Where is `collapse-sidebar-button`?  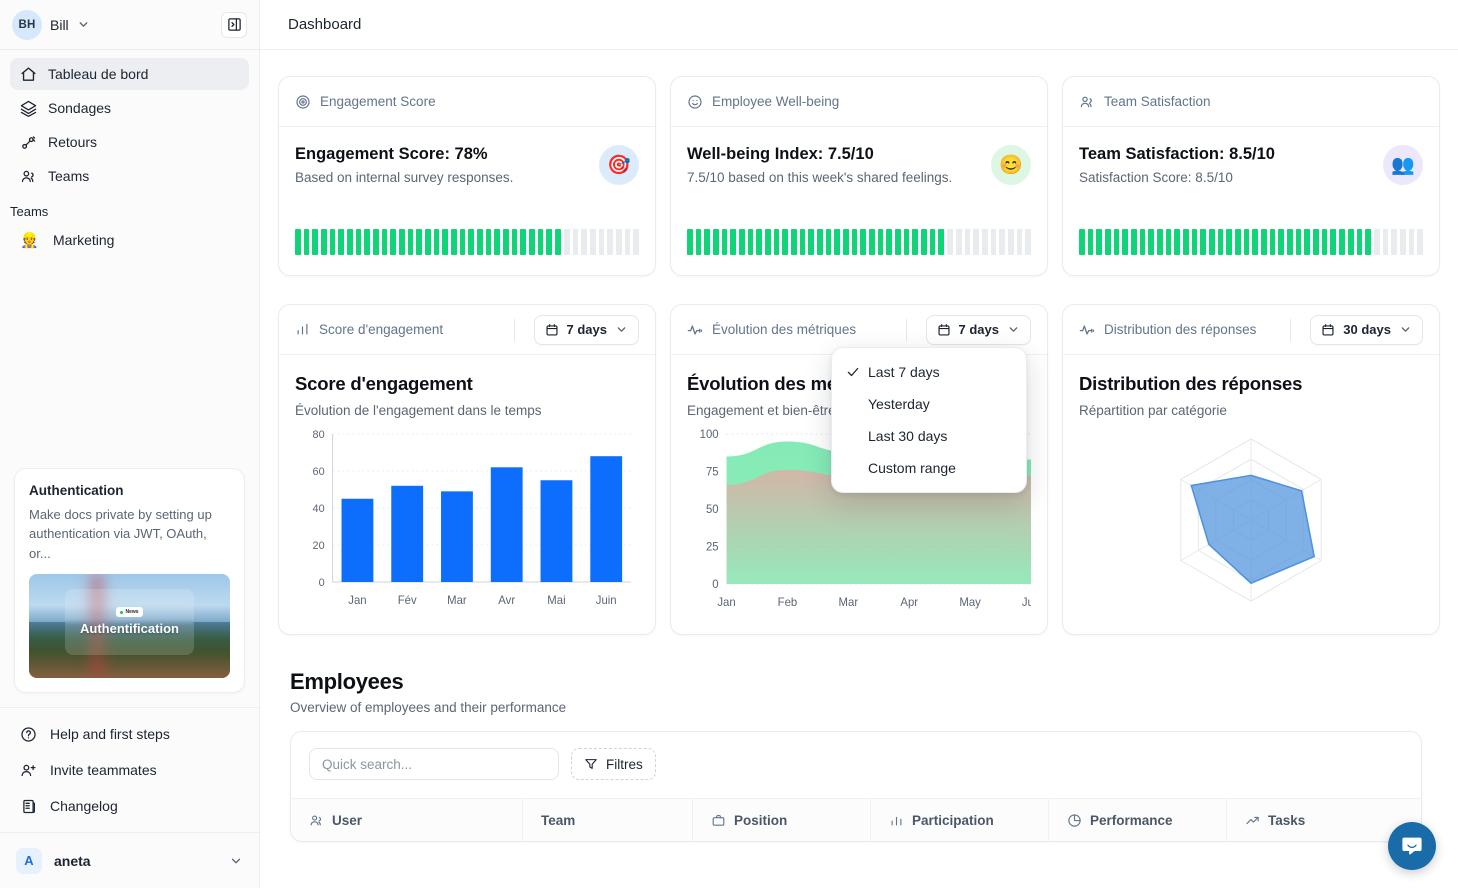
collapse-sidebar-button is located at coordinates (234, 24).